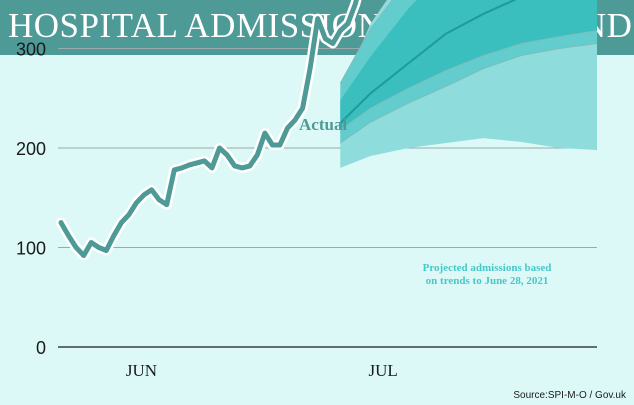  I want to click on x-tick-label: JUN, so click(141, 370).